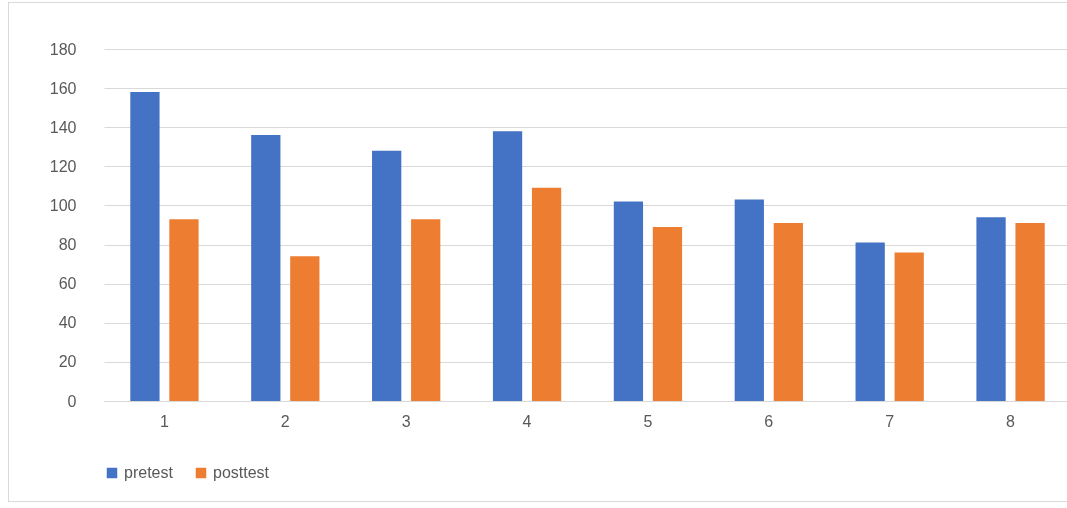 This screenshot has width=1067, height=508. I want to click on y-tick-label: 120, so click(63, 166).